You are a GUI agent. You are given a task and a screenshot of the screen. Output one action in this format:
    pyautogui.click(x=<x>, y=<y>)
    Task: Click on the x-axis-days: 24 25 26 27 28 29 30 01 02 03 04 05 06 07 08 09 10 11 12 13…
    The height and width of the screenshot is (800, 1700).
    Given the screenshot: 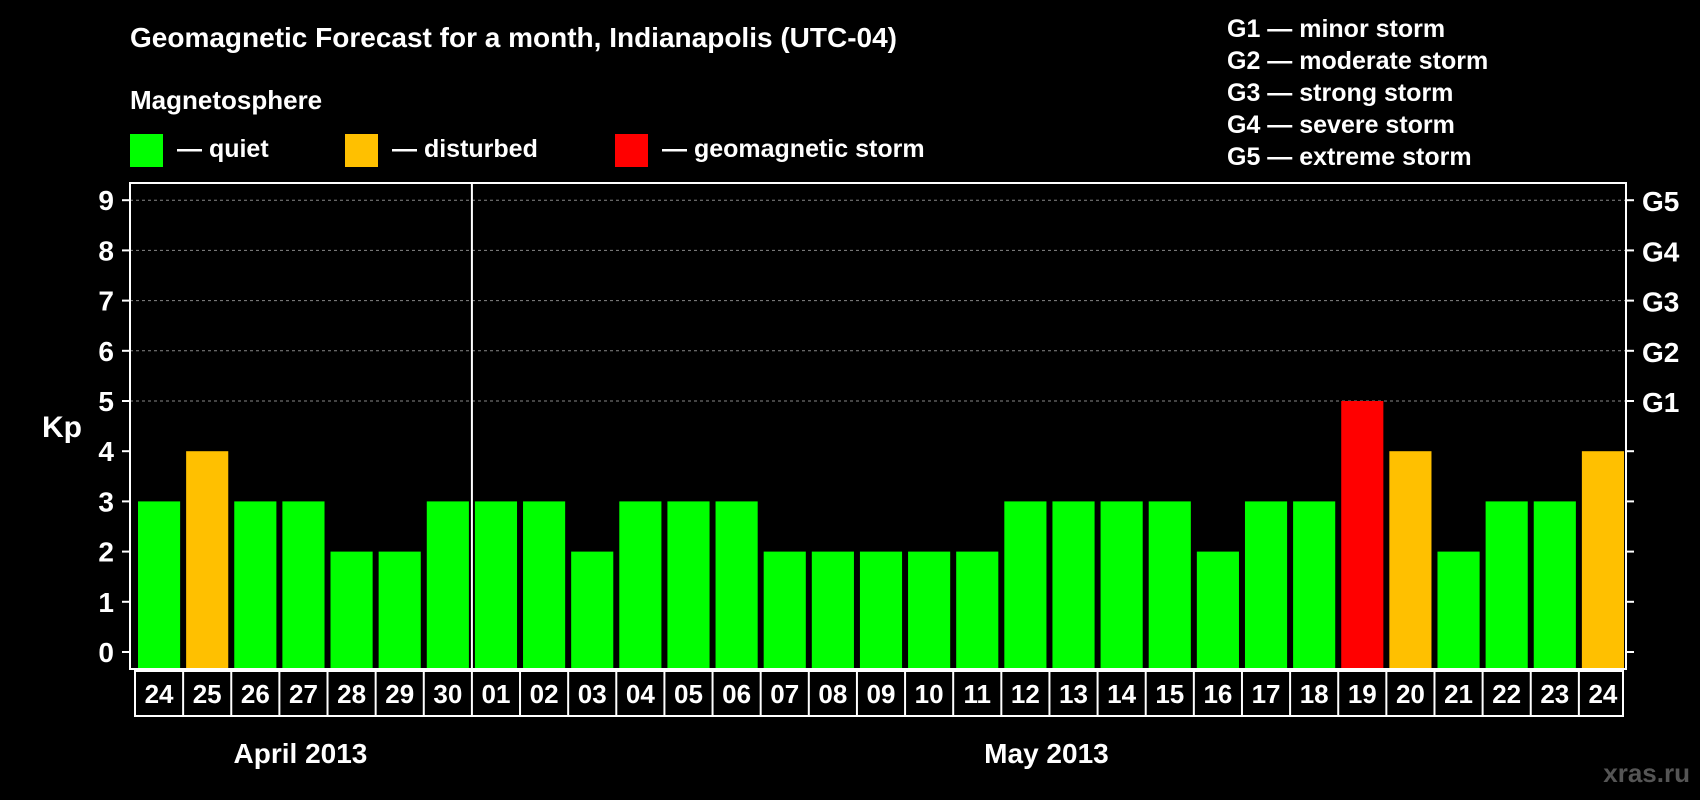 What is the action you would take?
    pyautogui.click(x=879, y=693)
    